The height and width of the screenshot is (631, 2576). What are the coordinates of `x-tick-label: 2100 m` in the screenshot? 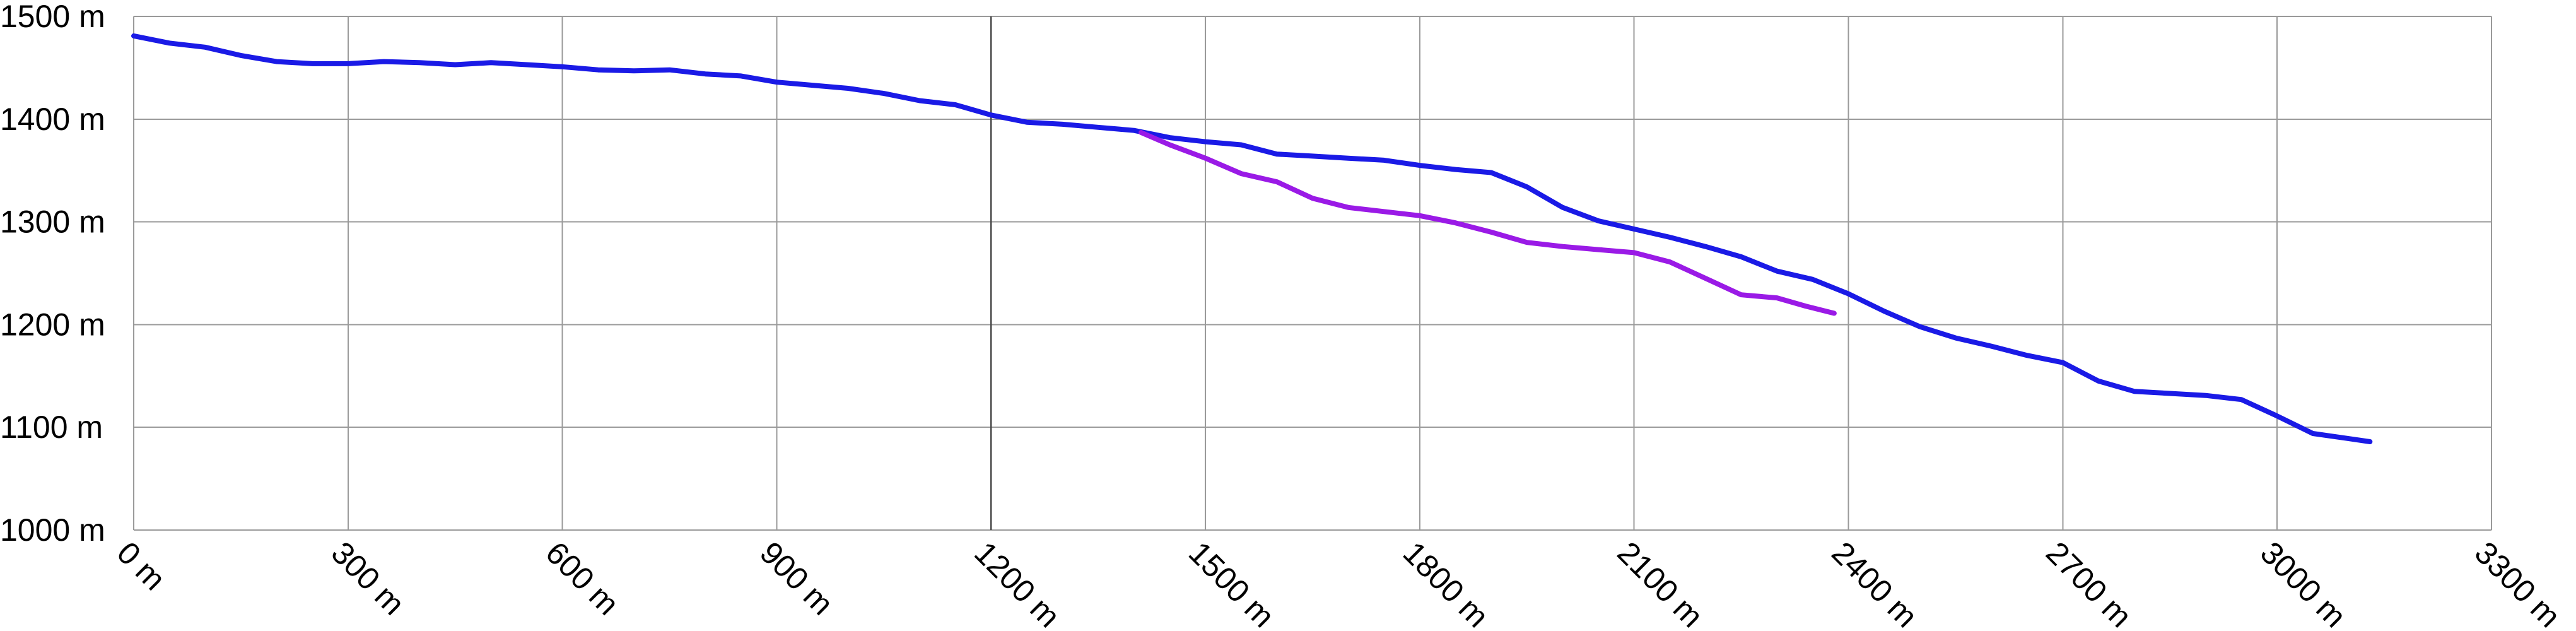 It's located at (1660, 583).